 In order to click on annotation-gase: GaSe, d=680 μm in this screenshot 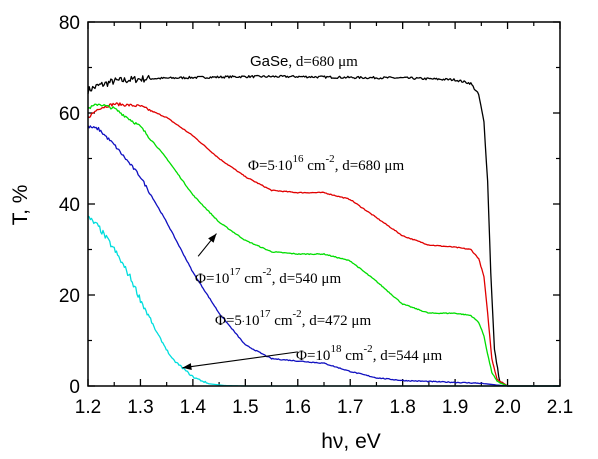, I will do `click(304, 61)`.